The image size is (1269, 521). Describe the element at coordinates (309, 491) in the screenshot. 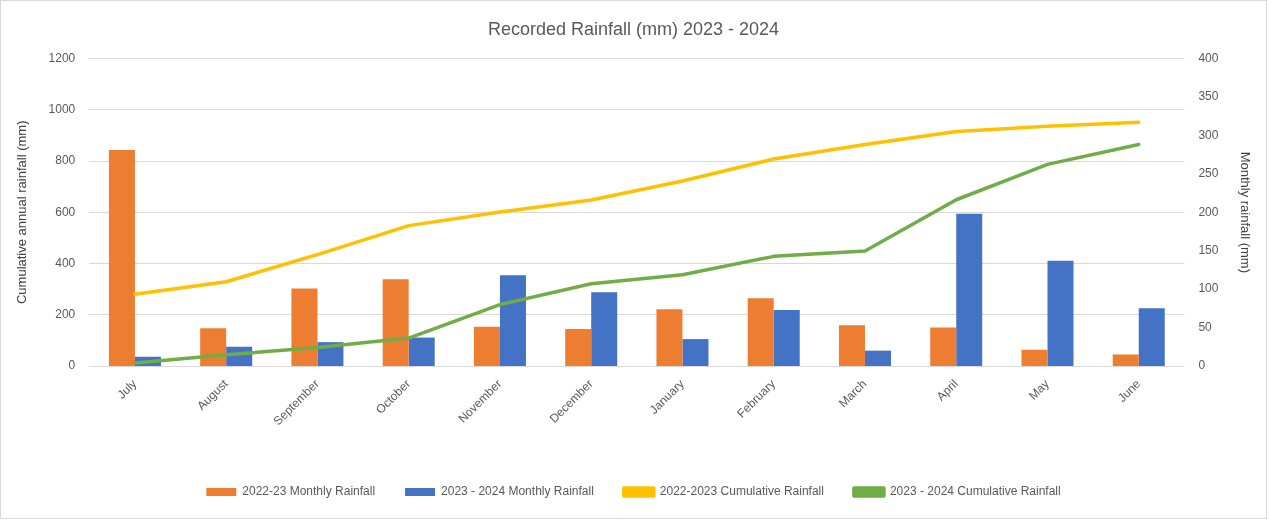

I see `legend-label: 2022-23 Monthly Rainfall` at that location.